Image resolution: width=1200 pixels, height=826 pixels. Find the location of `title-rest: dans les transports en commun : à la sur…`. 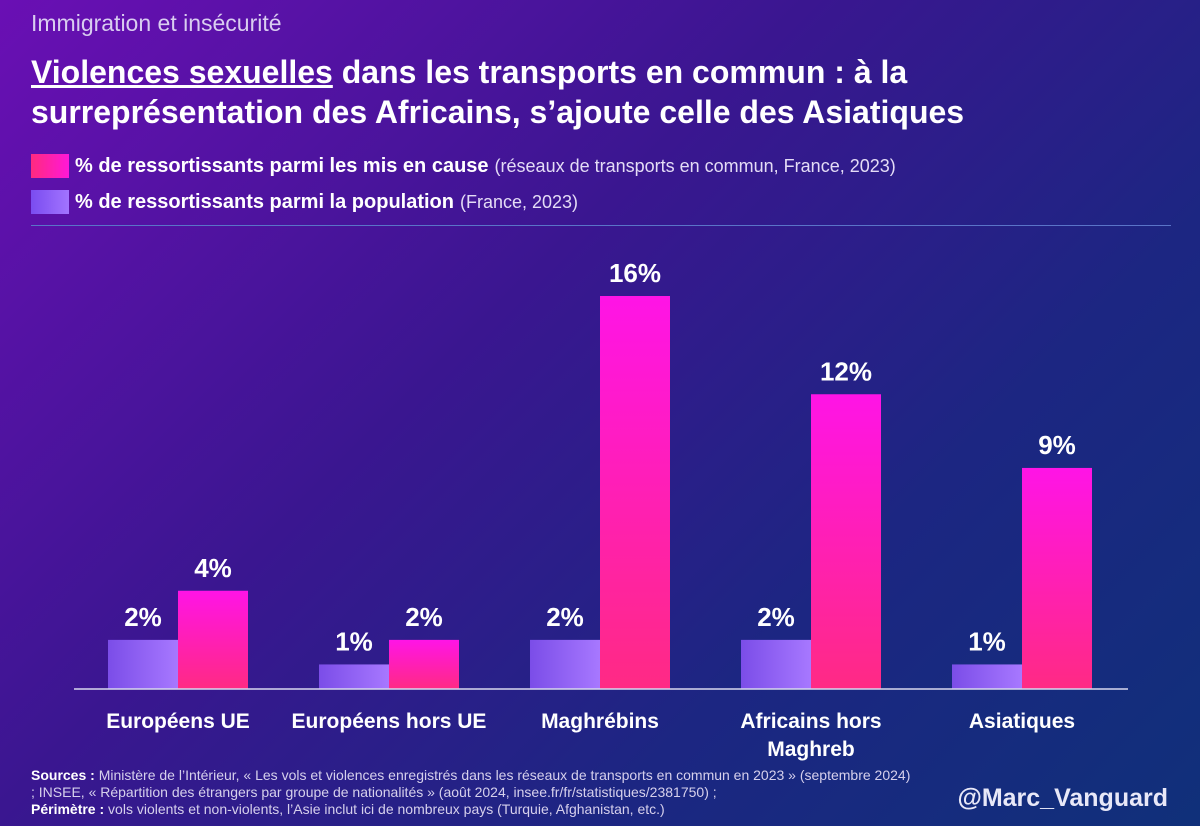

title-rest: dans les transports en commun : à la sur… is located at coordinates (498, 92).